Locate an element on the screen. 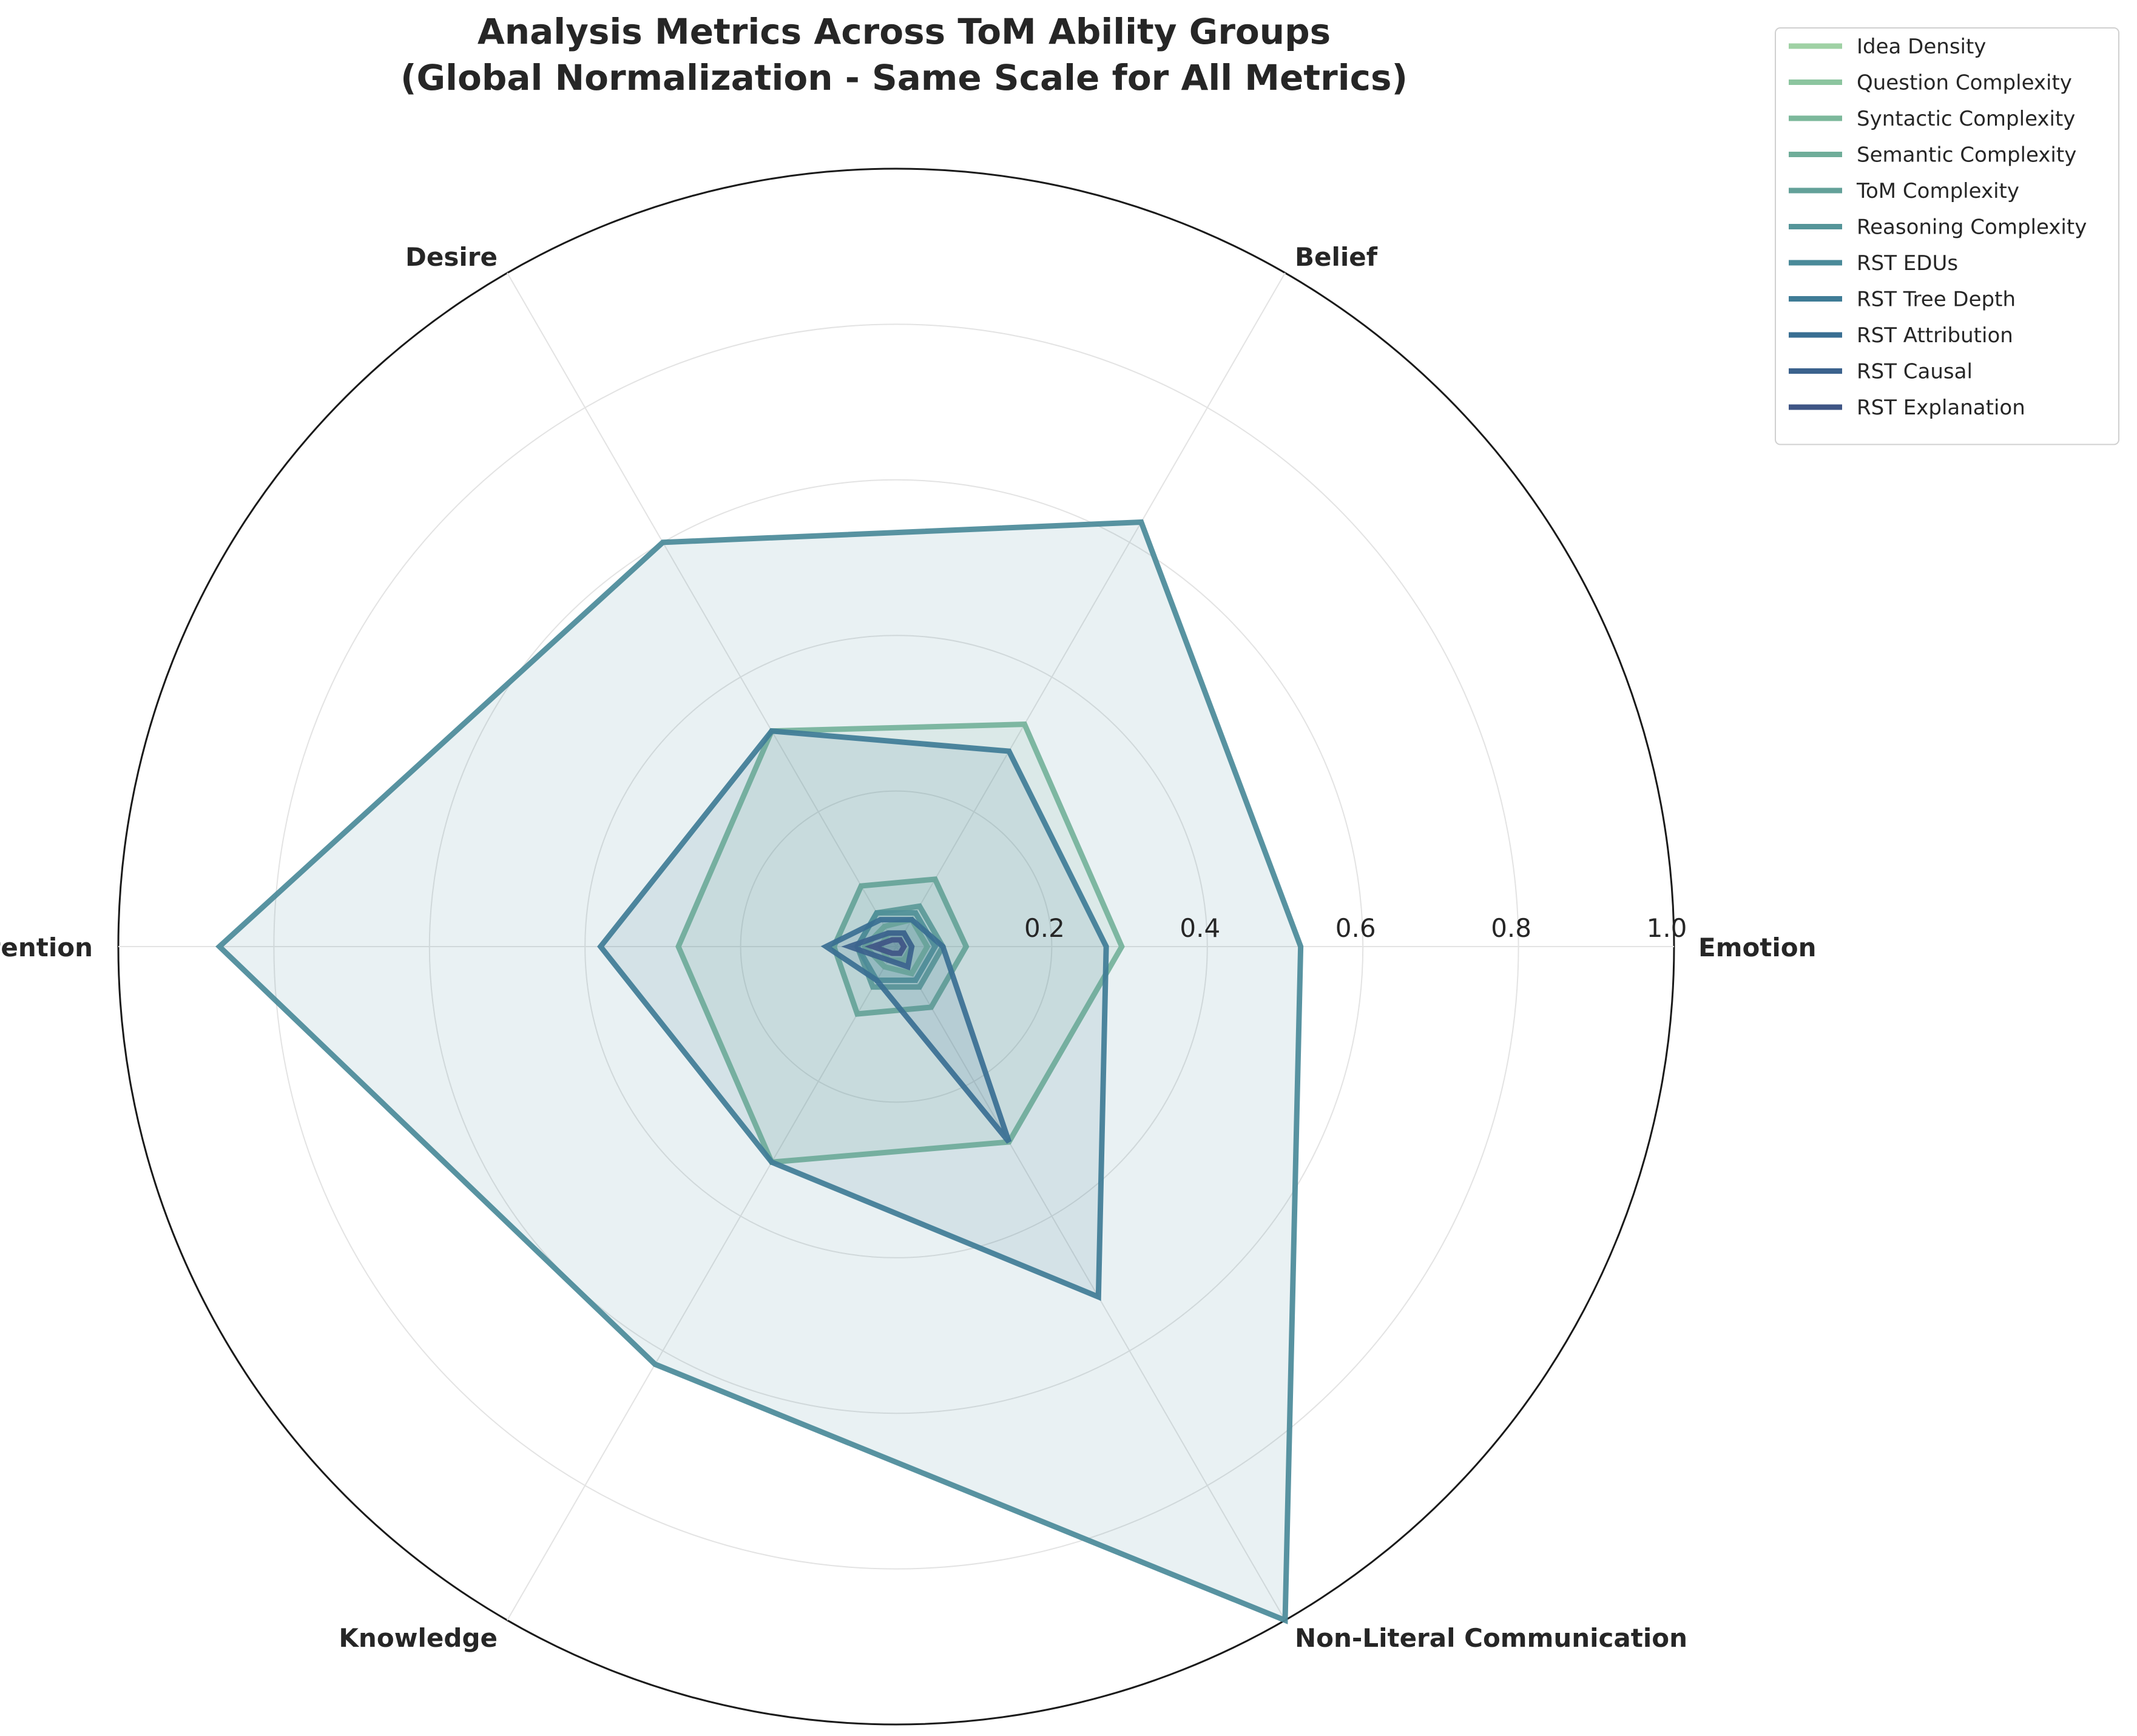 The width and height of the screenshot is (2137, 1736). legend-entry: RST EDUs is located at coordinates (1907, 263).